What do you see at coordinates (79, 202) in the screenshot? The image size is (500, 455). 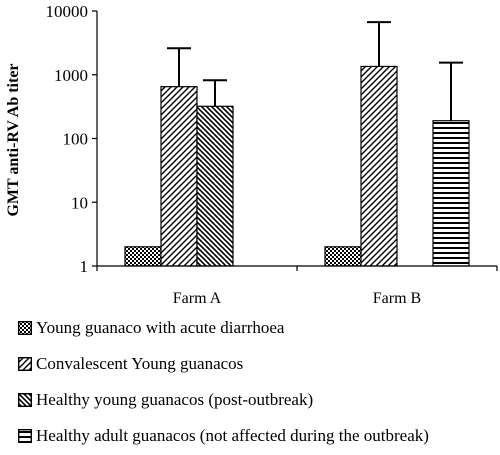 I see `y-tick-label: 10` at bounding box center [79, 202].